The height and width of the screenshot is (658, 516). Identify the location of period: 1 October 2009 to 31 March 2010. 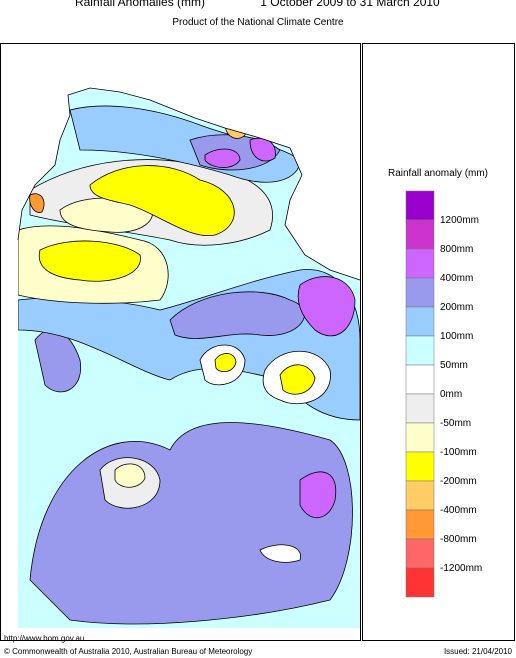
(350, 4).